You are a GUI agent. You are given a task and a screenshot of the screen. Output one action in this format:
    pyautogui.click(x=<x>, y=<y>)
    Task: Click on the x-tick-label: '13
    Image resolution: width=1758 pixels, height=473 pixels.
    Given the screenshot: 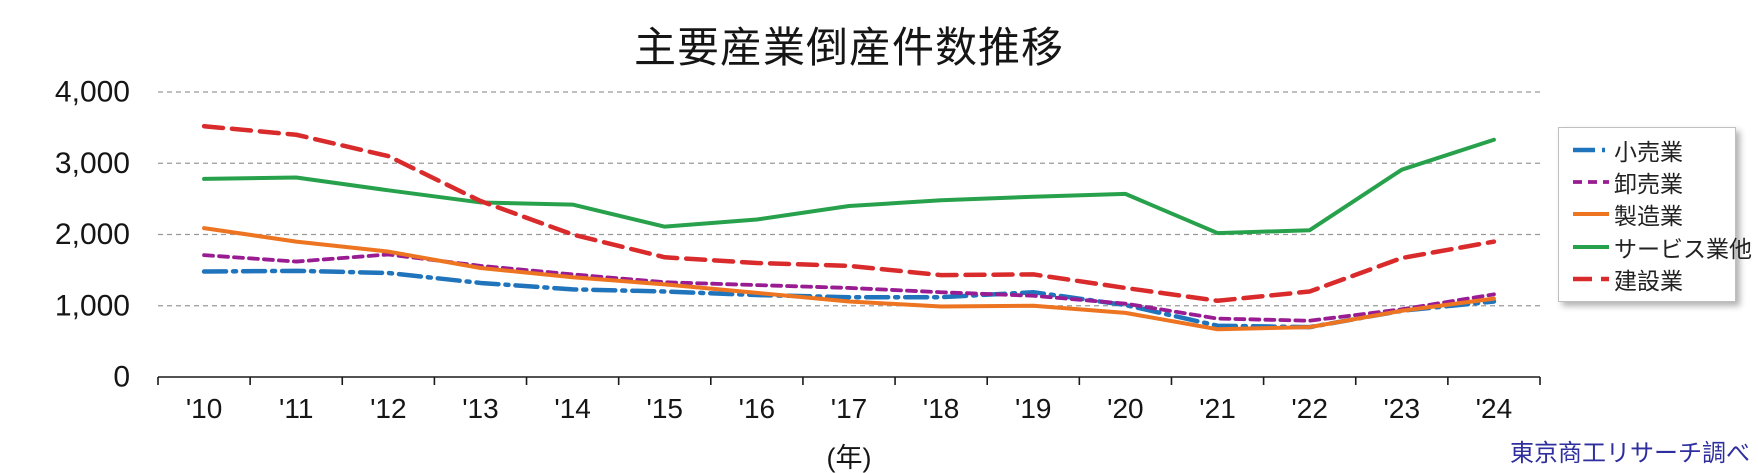 What is the action you would take?
    pyautogui.click(x=480, y=408)
    